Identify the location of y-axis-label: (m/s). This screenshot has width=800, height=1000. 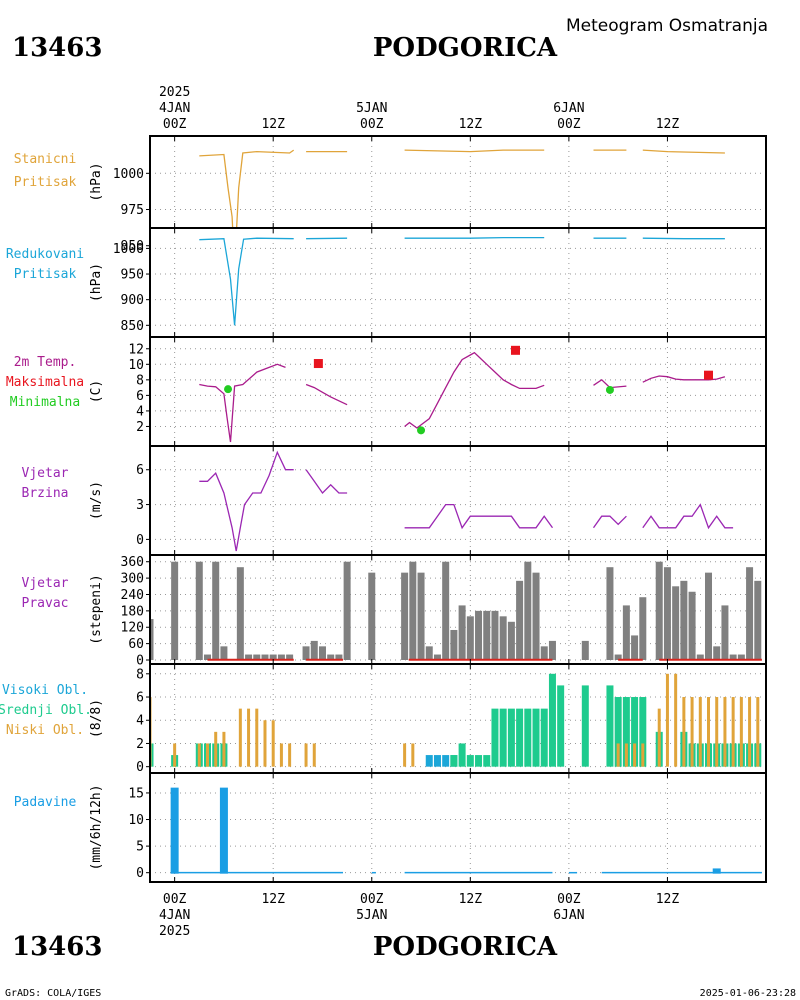
(96, 500).